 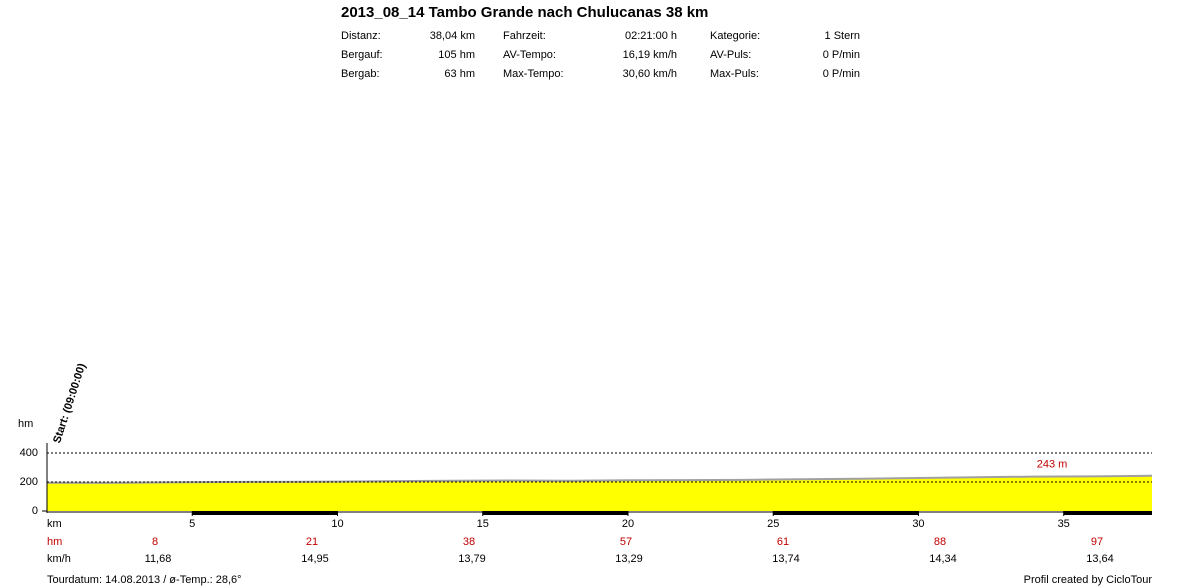 What do you see at coordinates (626, 542) in the screenshot?
I see `segment-hm: 57` at bounding box center [626, 542].